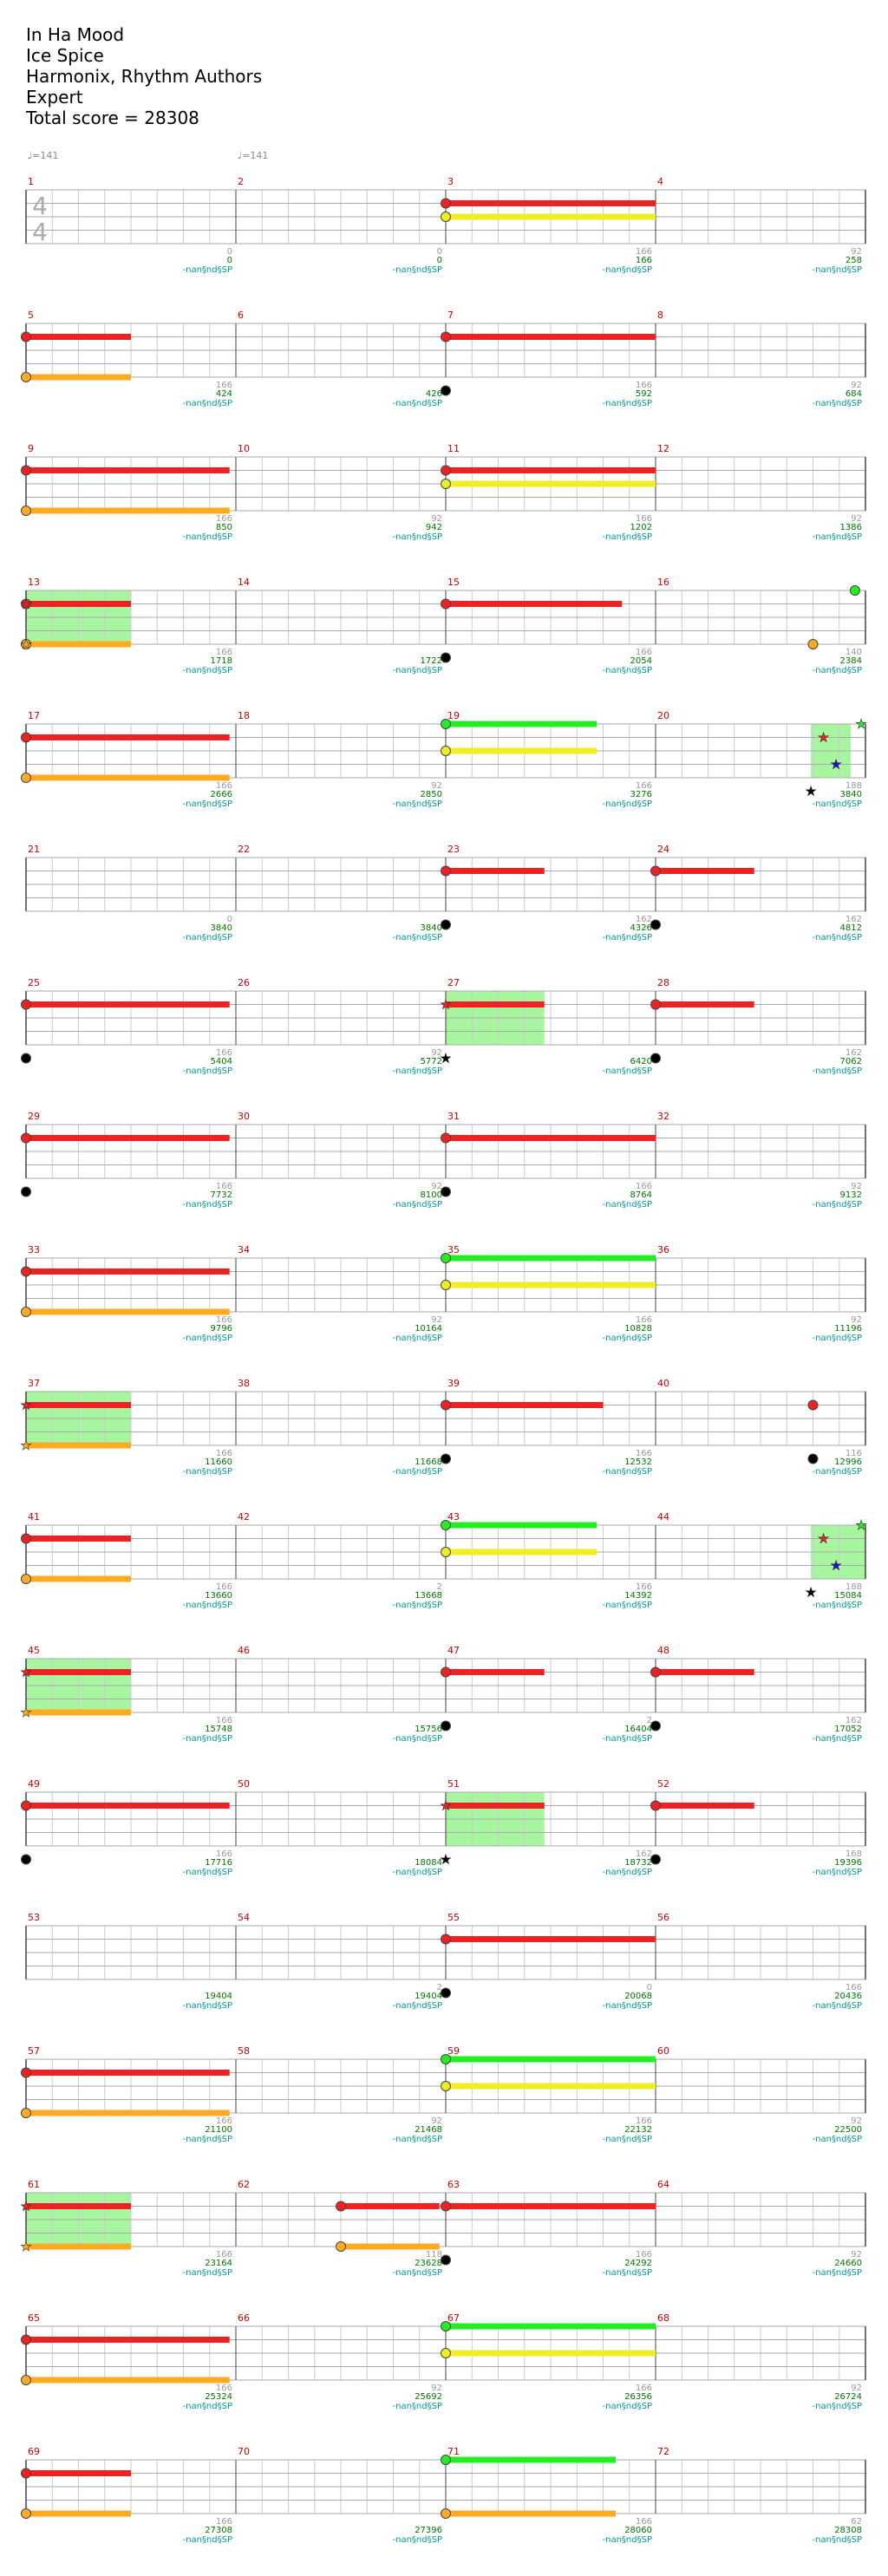 This screenshot has width=888, height=2576. I want to click on measure-score: 25324, so click(218, 2397).